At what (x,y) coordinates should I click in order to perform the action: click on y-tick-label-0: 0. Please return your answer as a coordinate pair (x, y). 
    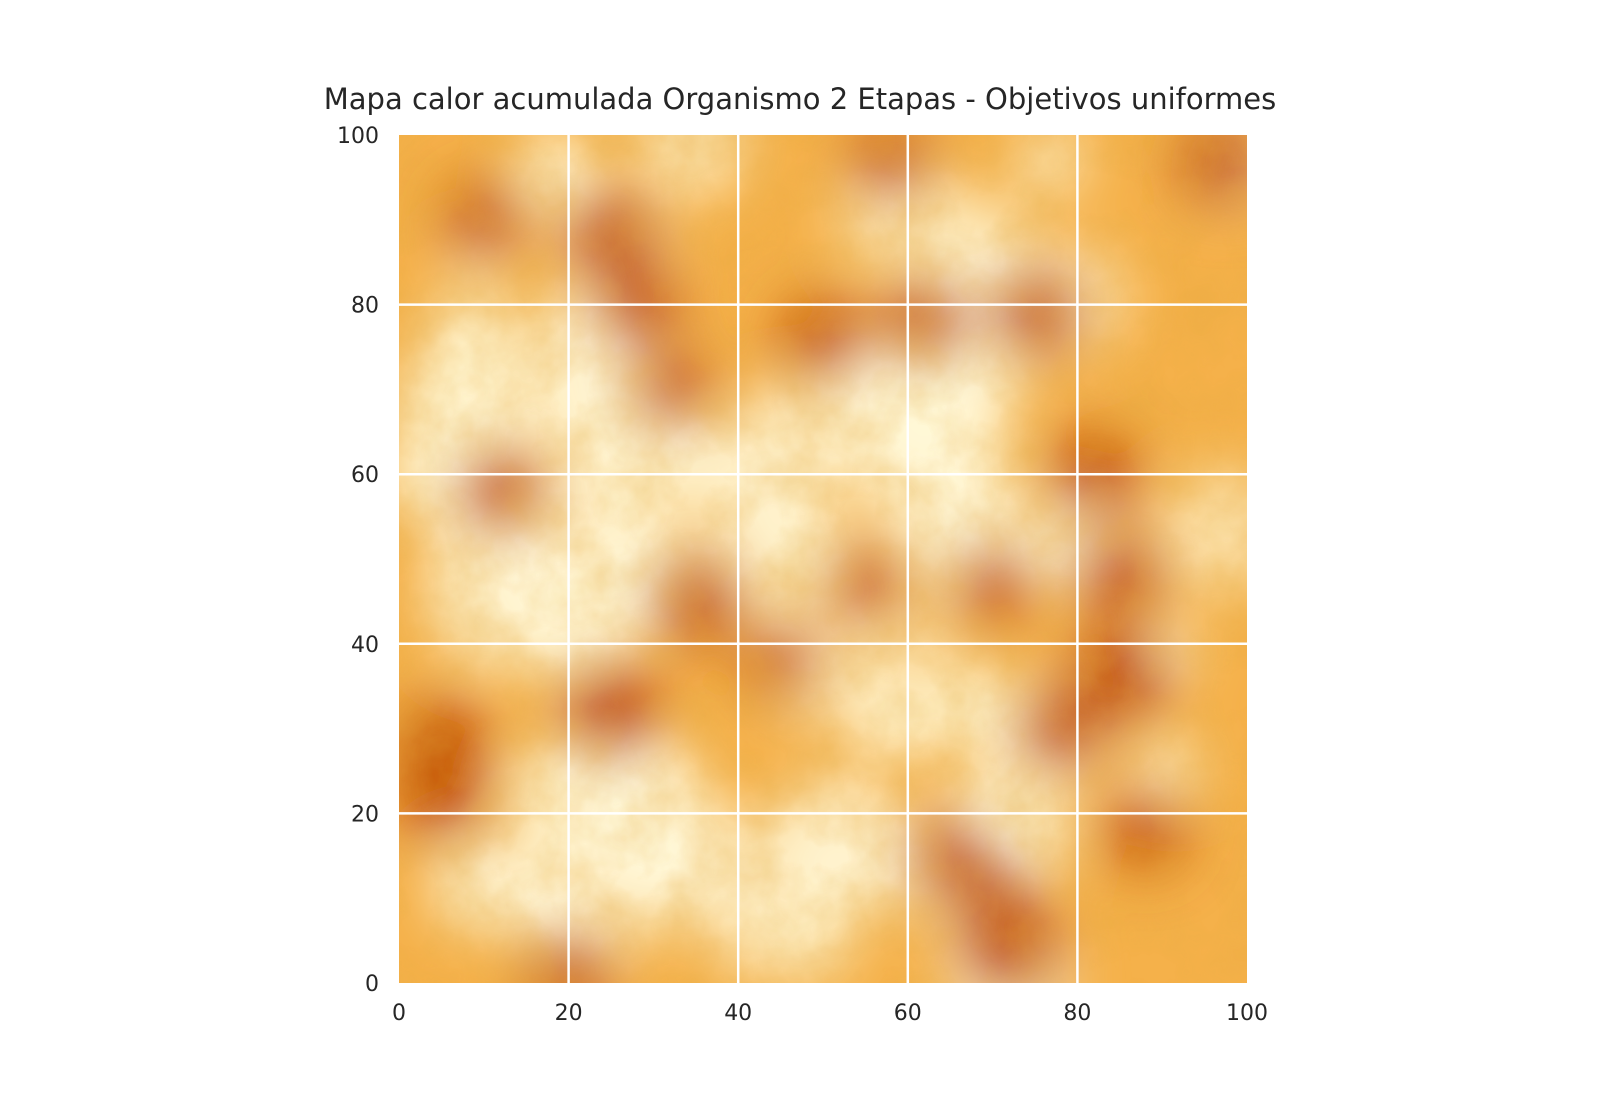
    Looking at the image, I should click on (372, 984).